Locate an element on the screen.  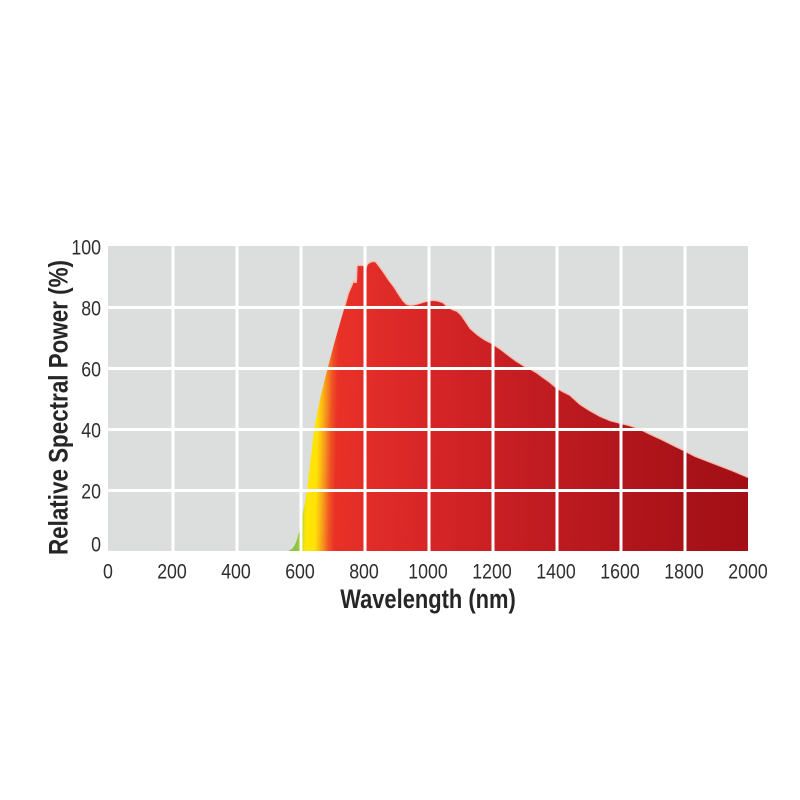
svg-text: 800 is located at coordinates (364, 571).